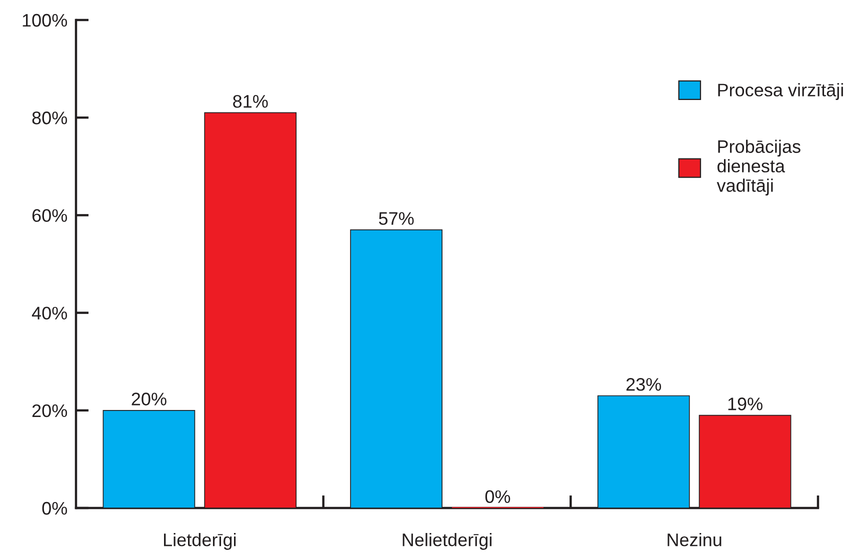  What do you see at coordinates (497, 497) in the screenshot?
I see `data-label: 0%` at bounding box center [497, 497].